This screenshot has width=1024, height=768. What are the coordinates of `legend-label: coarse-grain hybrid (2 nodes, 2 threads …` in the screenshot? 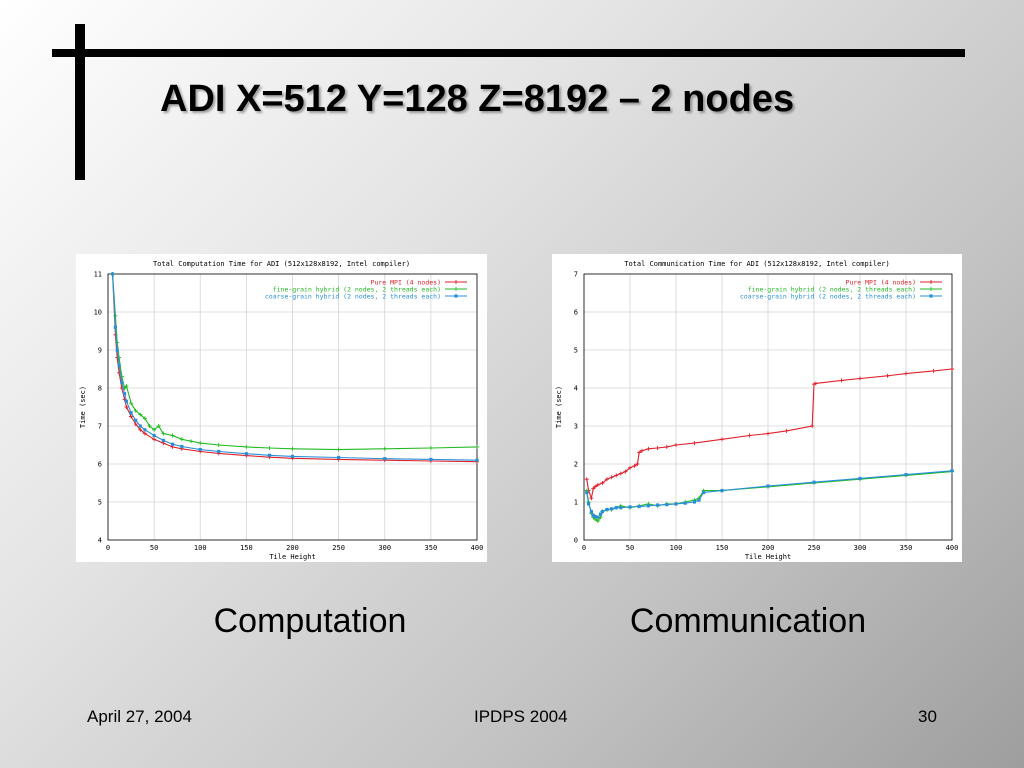 It's located at (353, 296).